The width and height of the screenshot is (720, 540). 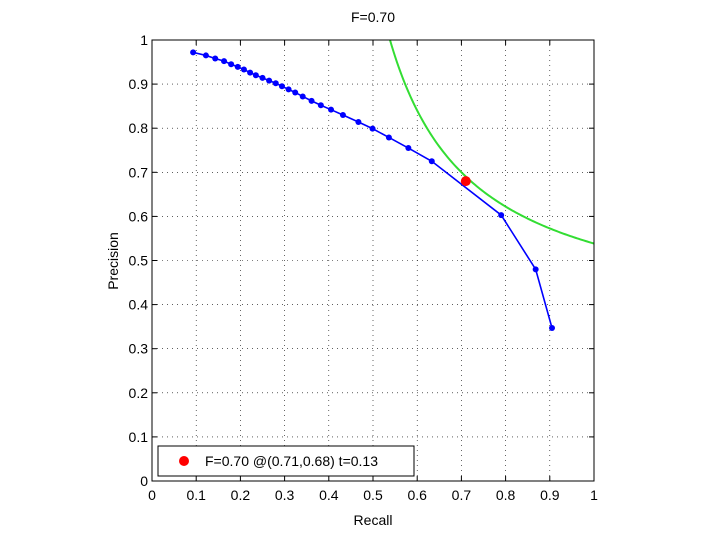 I want to click on x-tick-label: 0.3, so click(x=285, y=495).